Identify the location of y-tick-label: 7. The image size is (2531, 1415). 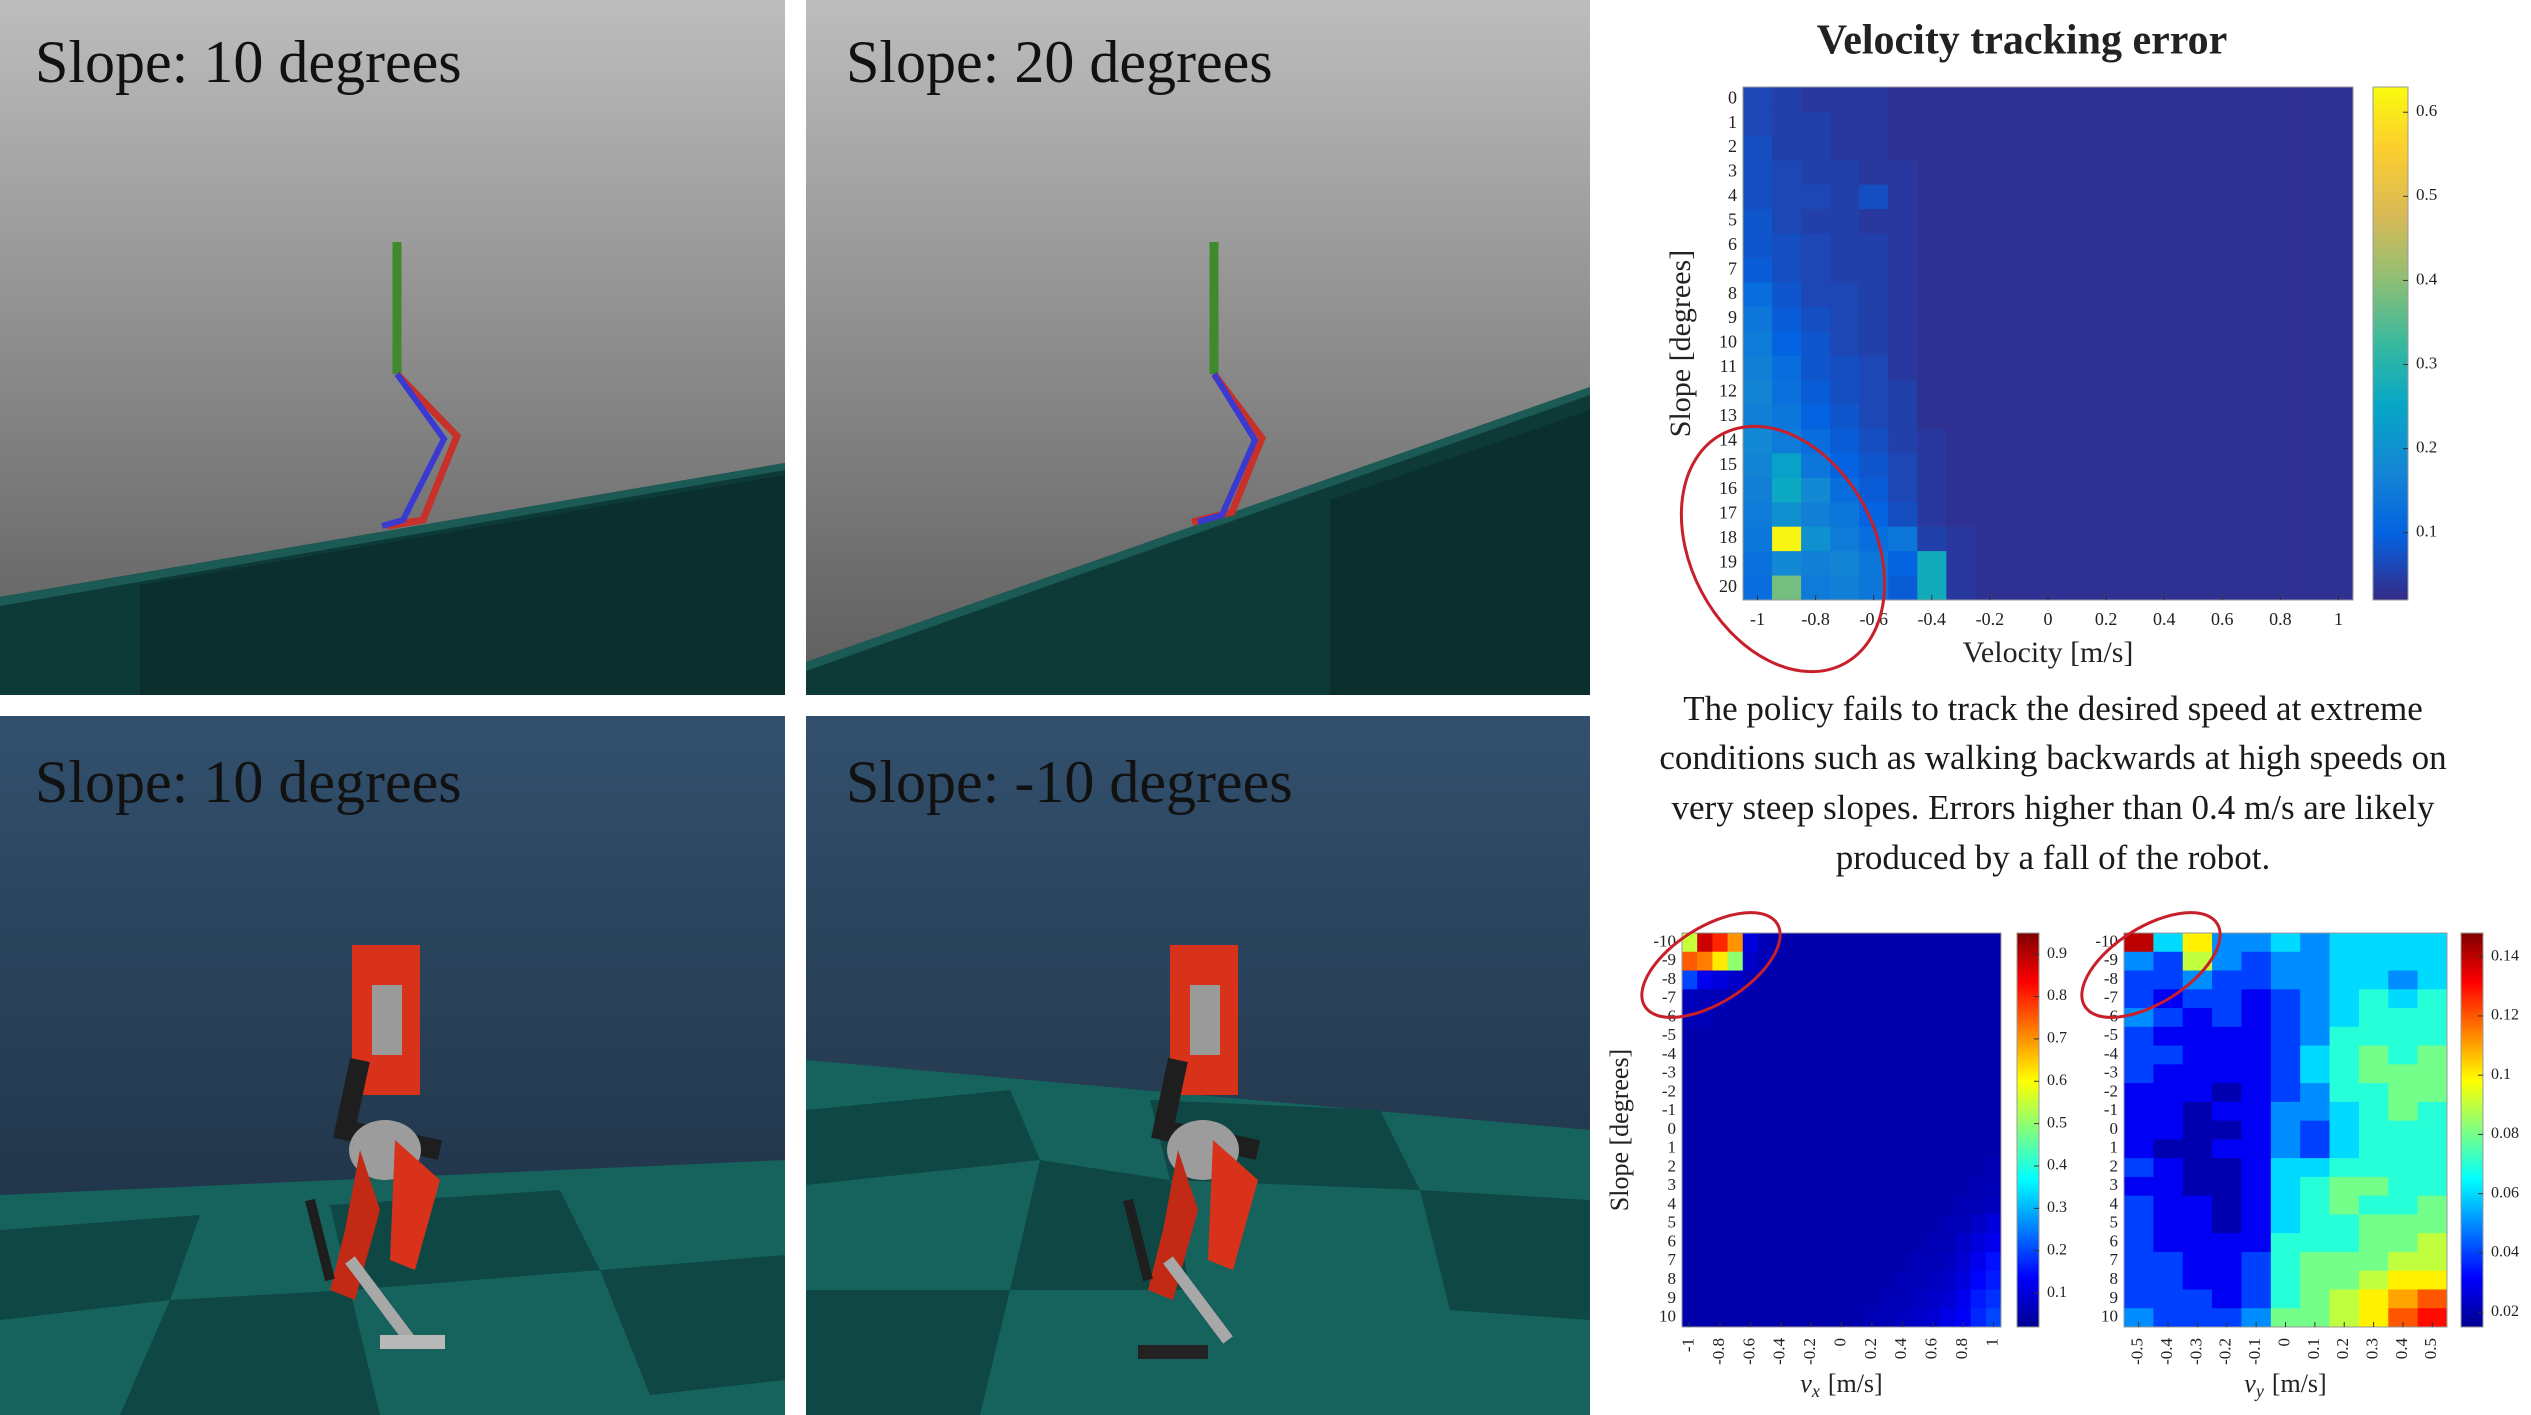
(1672, 1259).